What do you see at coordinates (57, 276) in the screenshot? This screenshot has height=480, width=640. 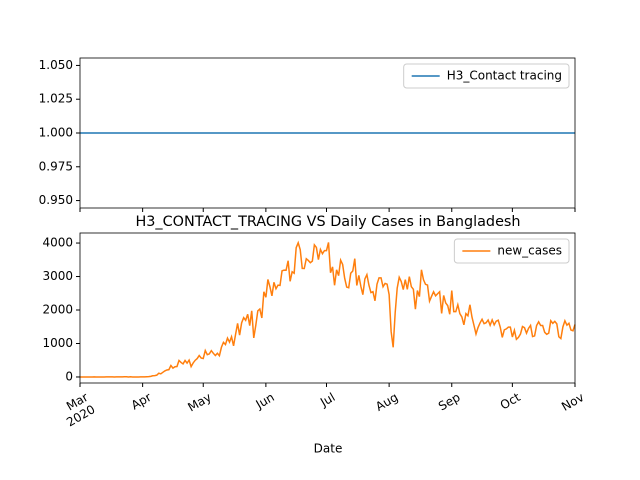 I see `y-tick-label: 3000` at bounding box center [57, 276].